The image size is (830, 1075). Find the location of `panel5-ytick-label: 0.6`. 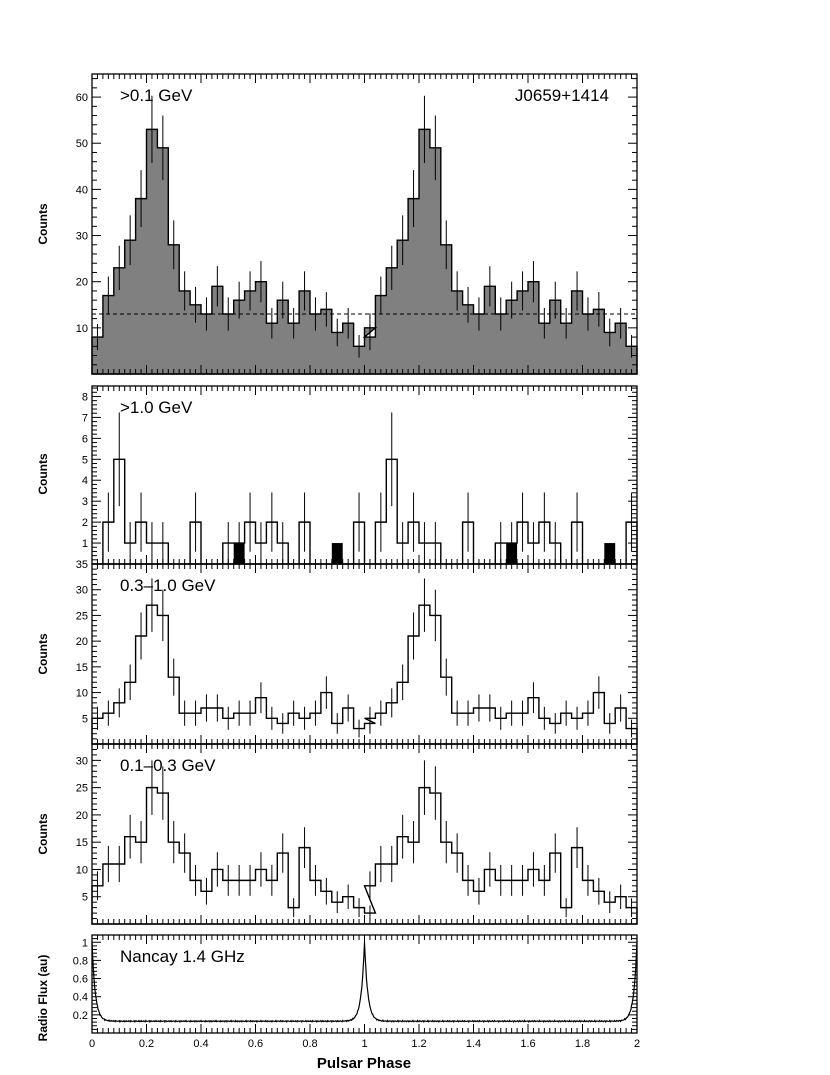

panel5-ytick-label: 0.6 is located at coordinates (80, 980).